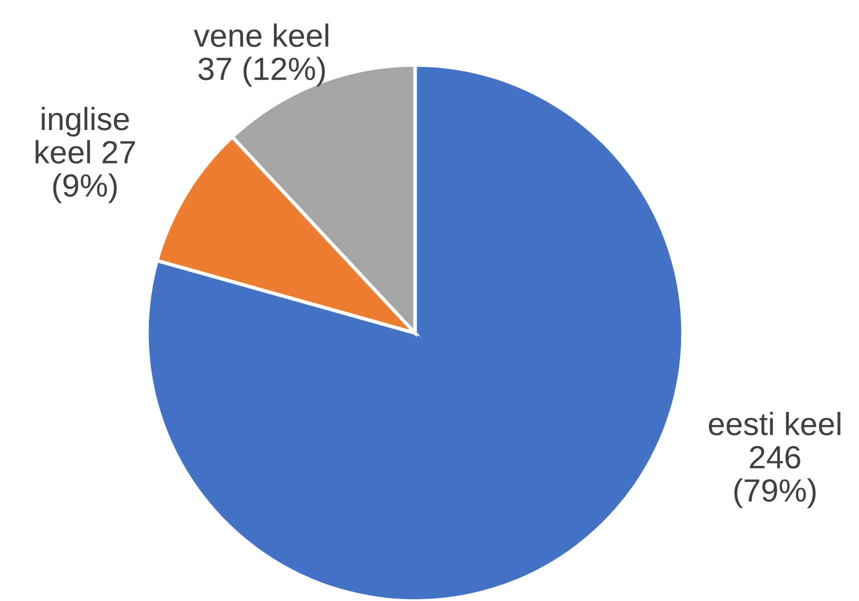 The height and width of the screenshot is (601, 859). I want to click on data-label: 246 (79%), so click(775, 477).